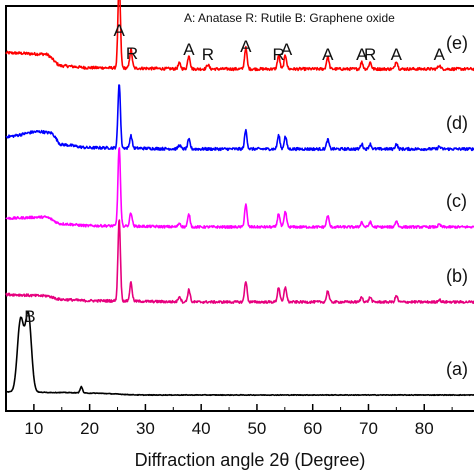  What do you see at coordinates (229, 421) in the screenshot?
I see `x-axis-ticks: 10 20 30 40 50 60 70 80` at bounding box center [229, 421].